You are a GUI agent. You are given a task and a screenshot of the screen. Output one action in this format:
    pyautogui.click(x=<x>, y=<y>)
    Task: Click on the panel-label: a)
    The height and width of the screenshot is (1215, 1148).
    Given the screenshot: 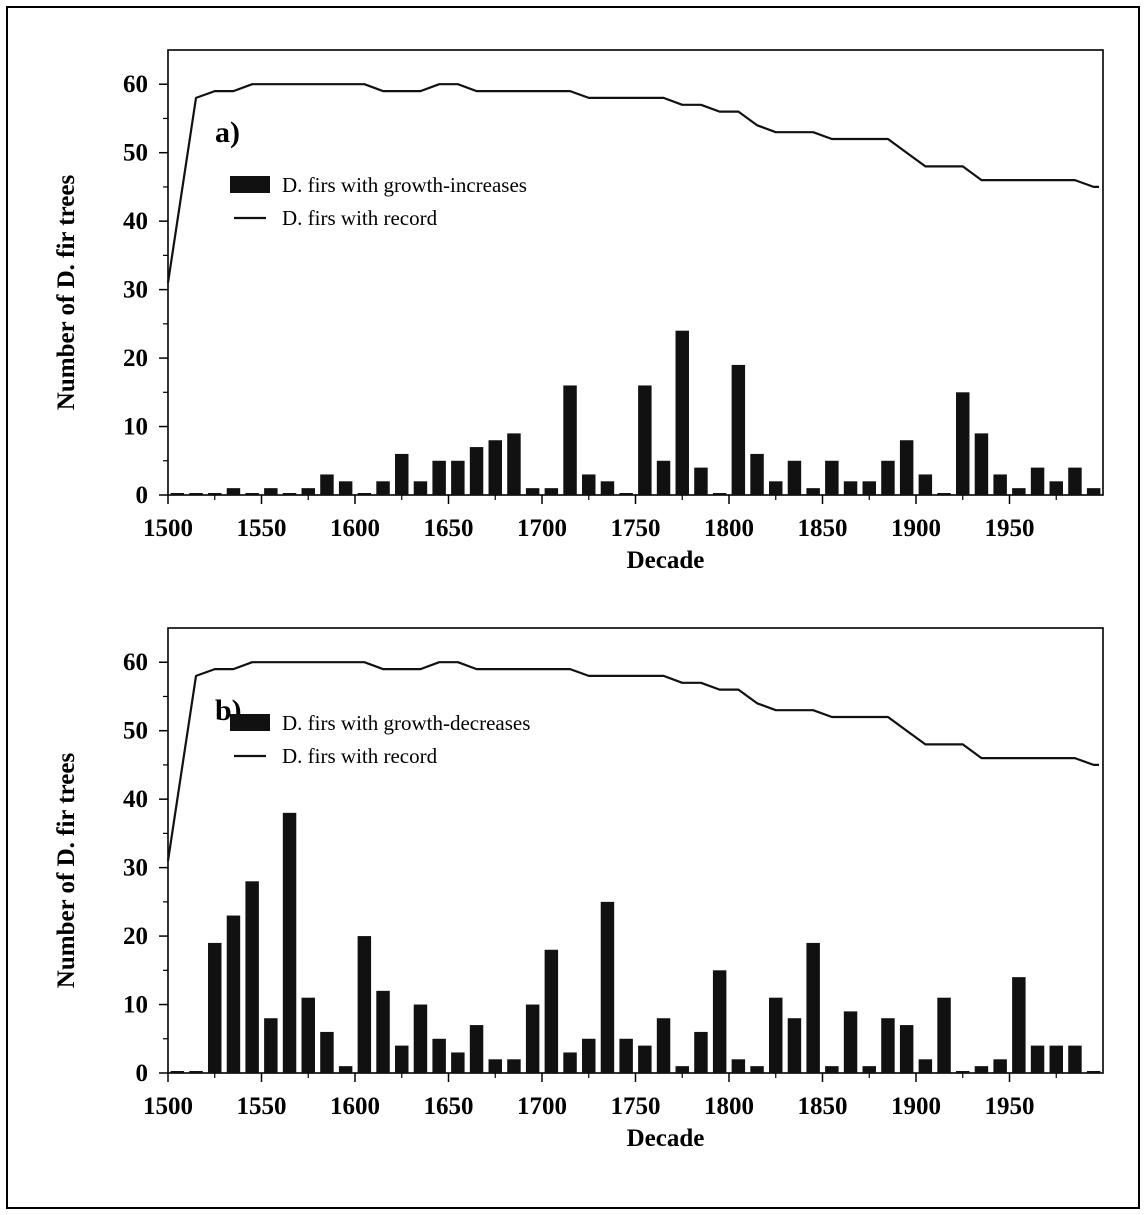 What is the action you would take?
    pyautogui.click(x=227, y=132)
    